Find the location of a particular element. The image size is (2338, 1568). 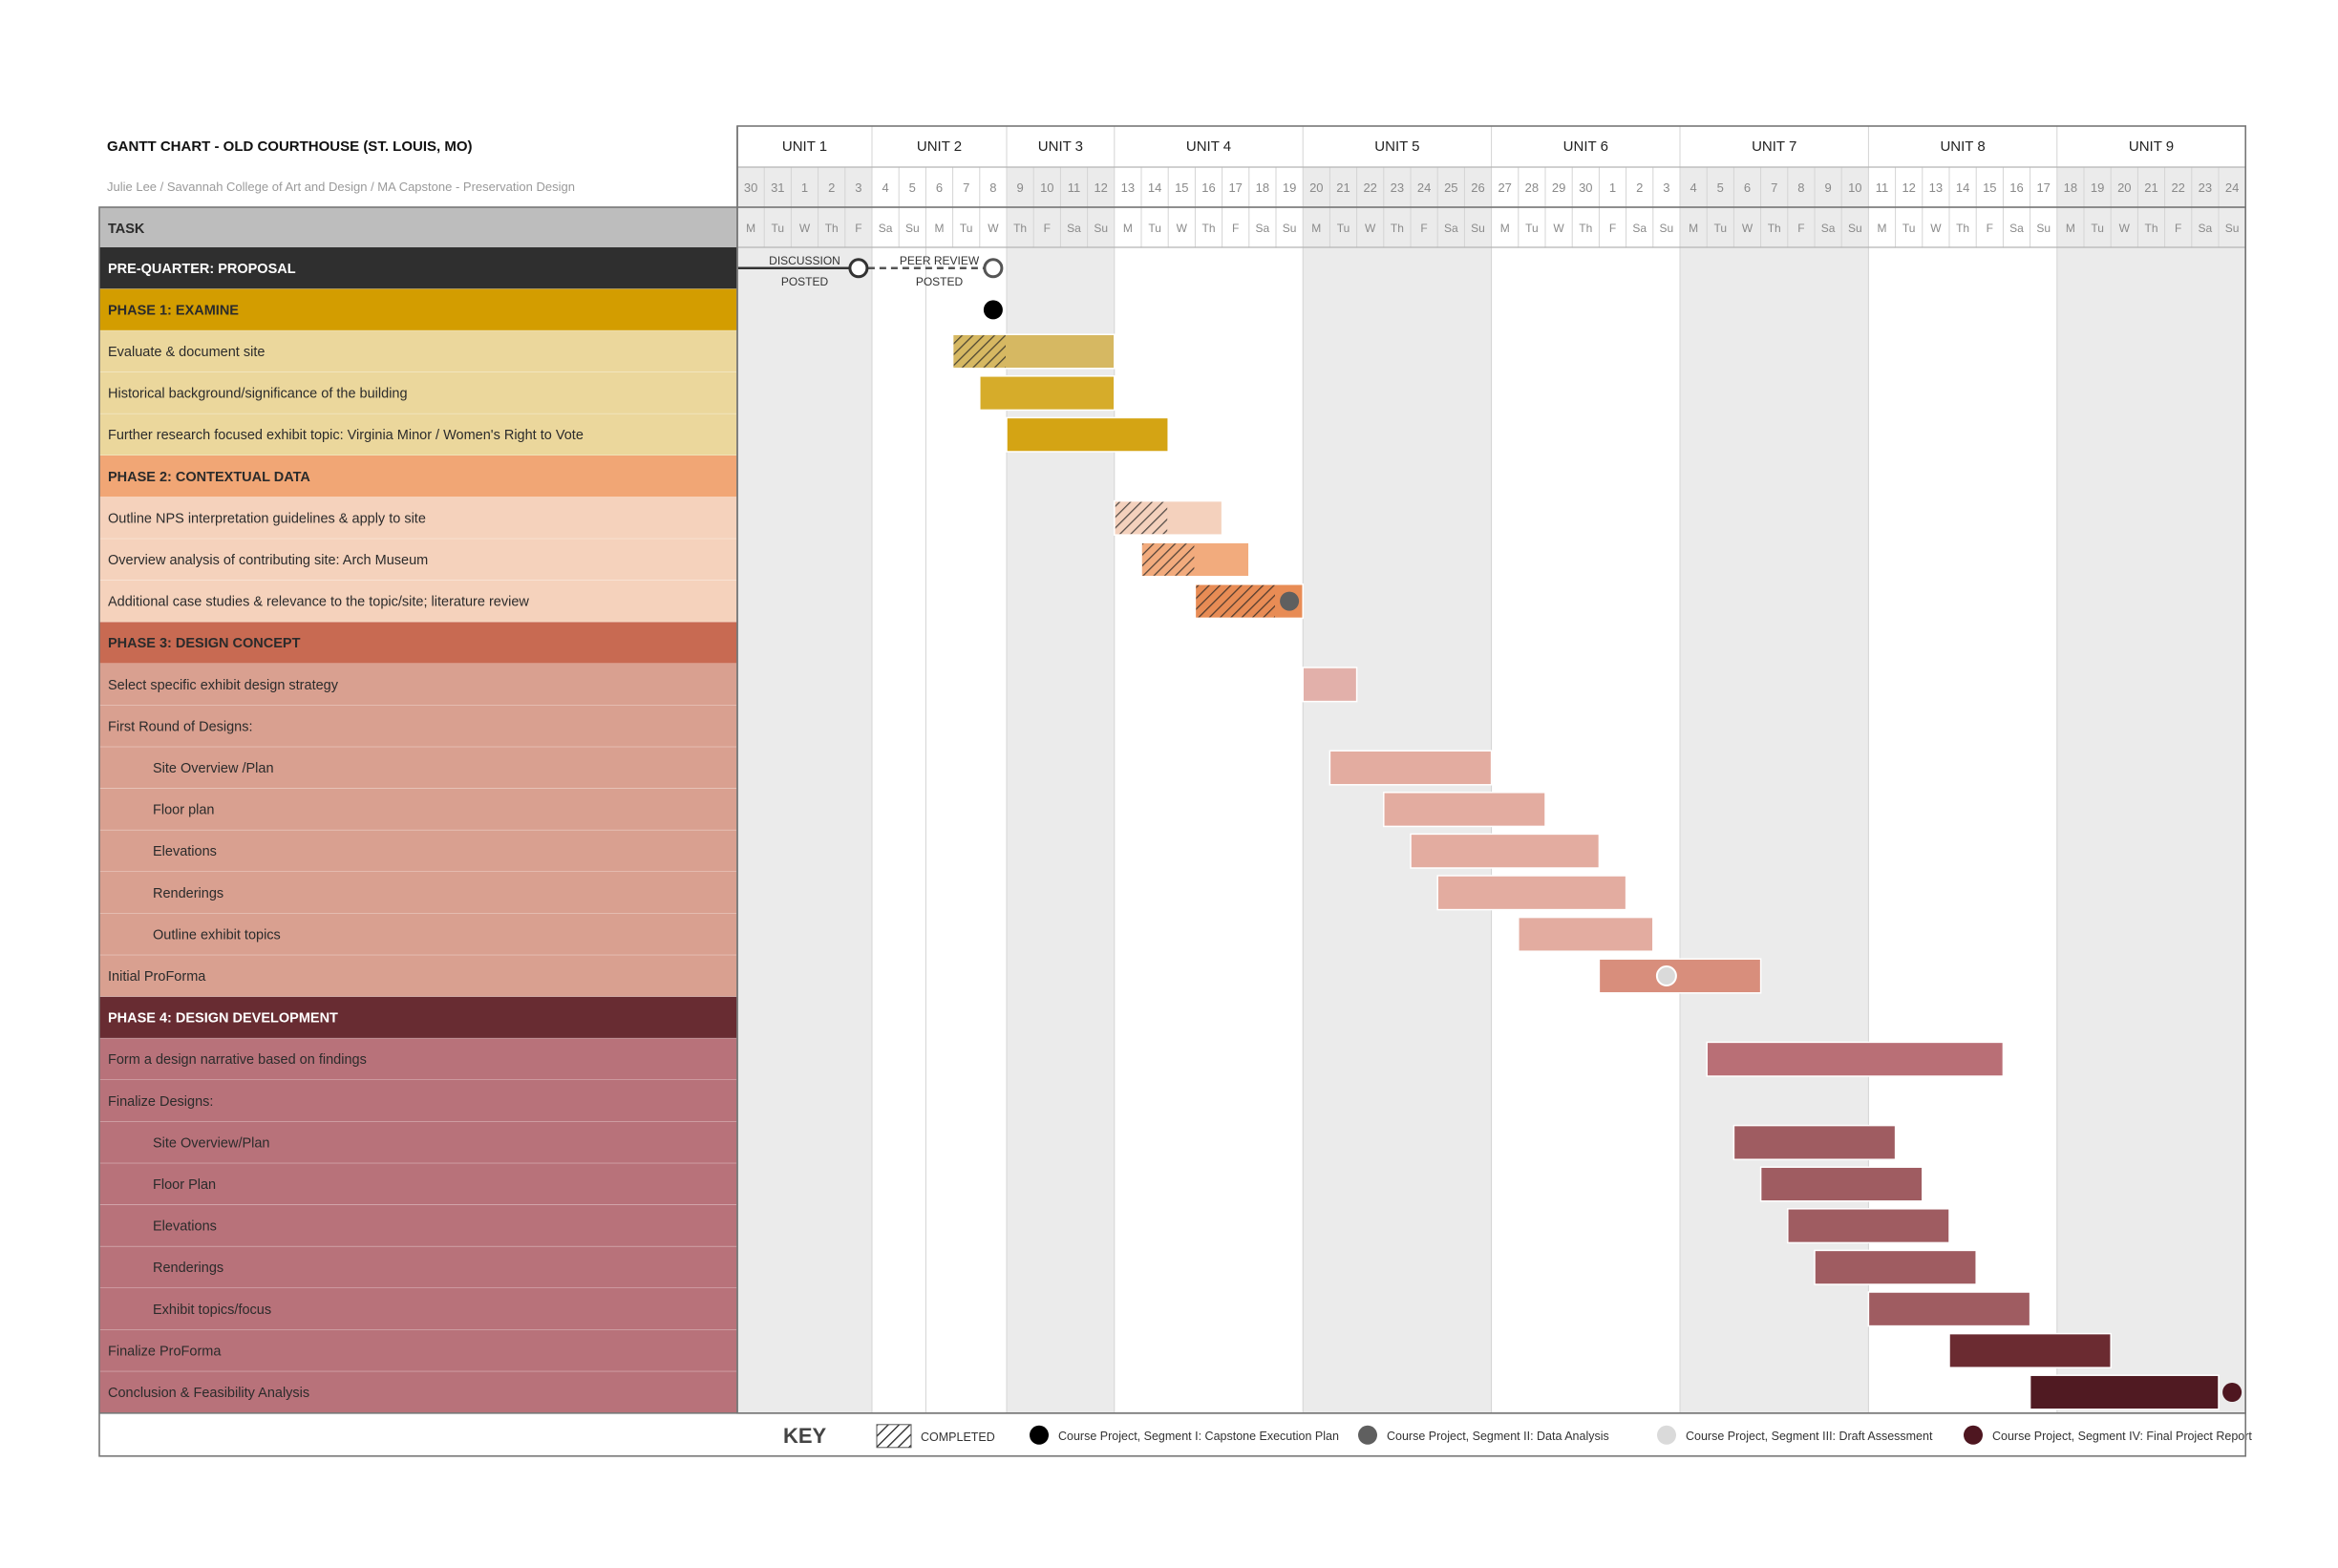

day-number-label: 13 is located at coordinates (1936, 187).